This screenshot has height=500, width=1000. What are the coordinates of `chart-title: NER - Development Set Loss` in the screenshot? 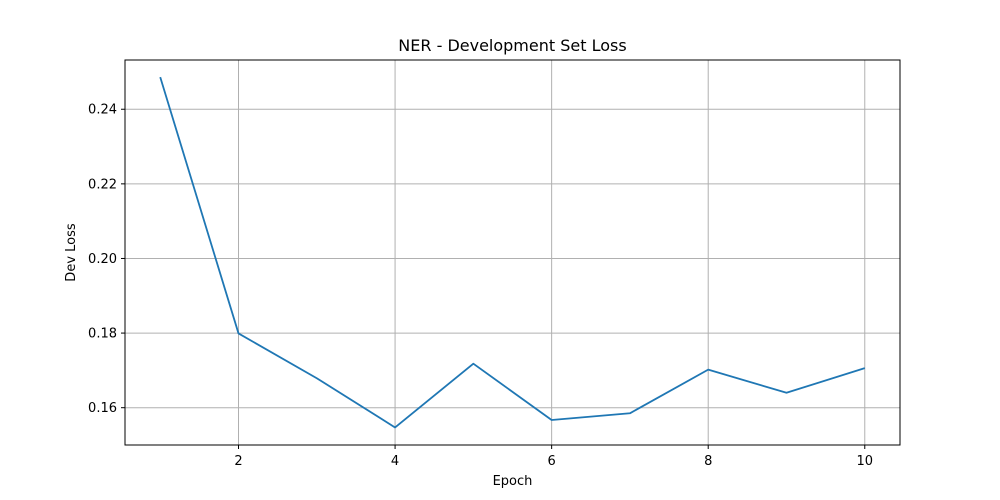 It's located at (512, 45).